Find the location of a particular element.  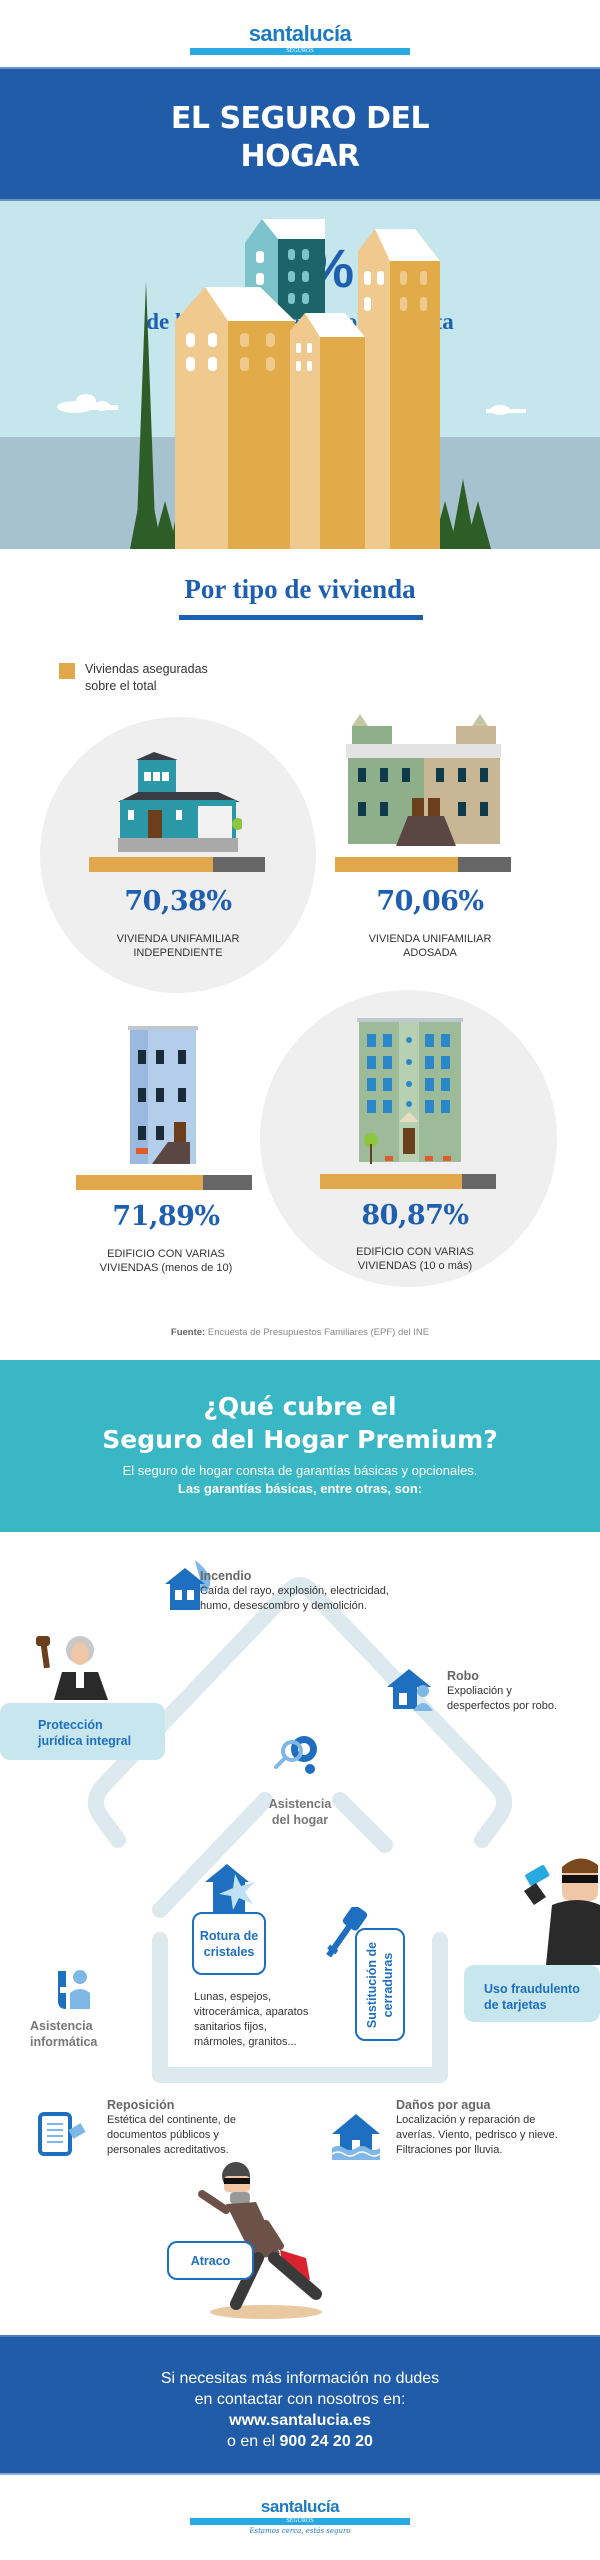

document-icon is located at coordinates (62, 2134).